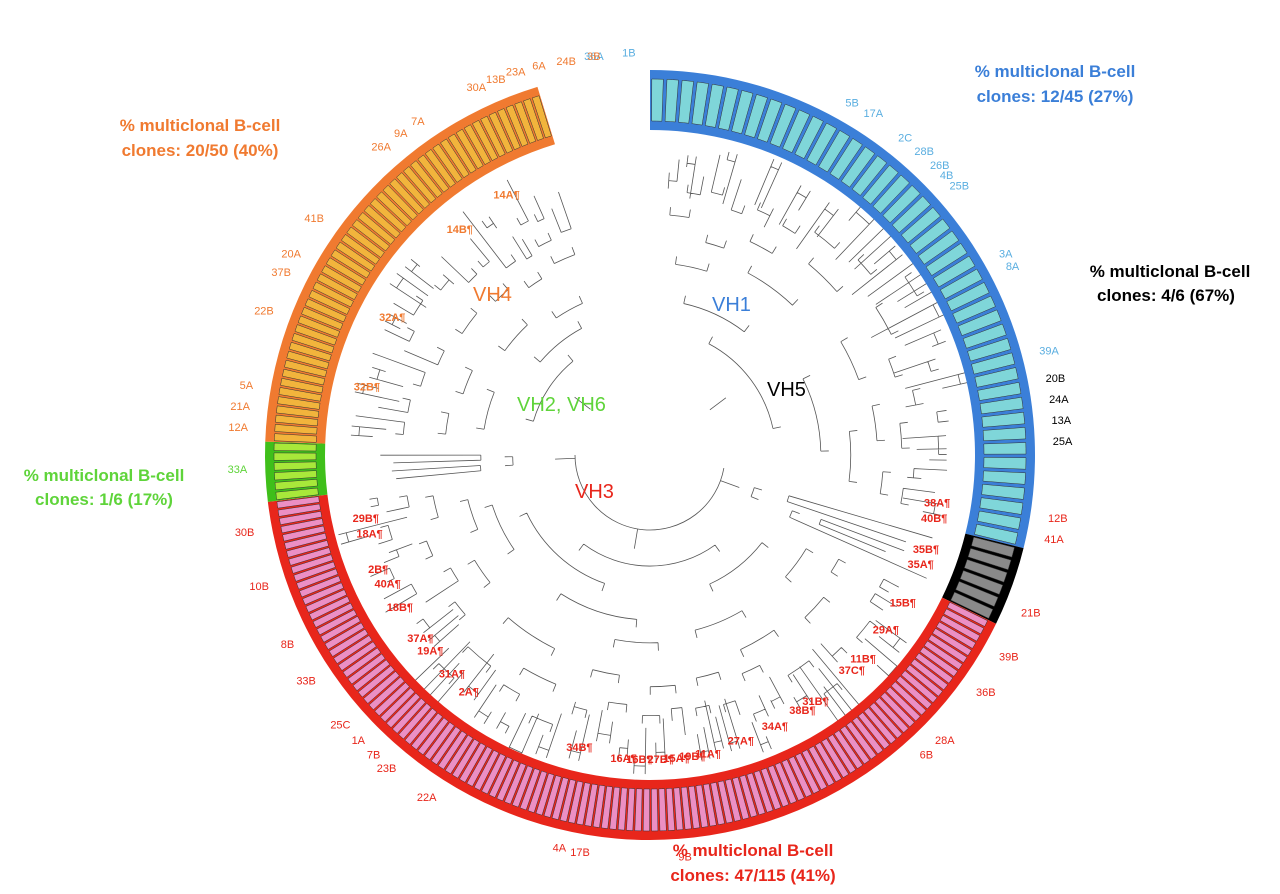 Image resolution: width=1280 pixels, height=894 pixels. I want to click on sample-label: 36B, so click(986, 693).